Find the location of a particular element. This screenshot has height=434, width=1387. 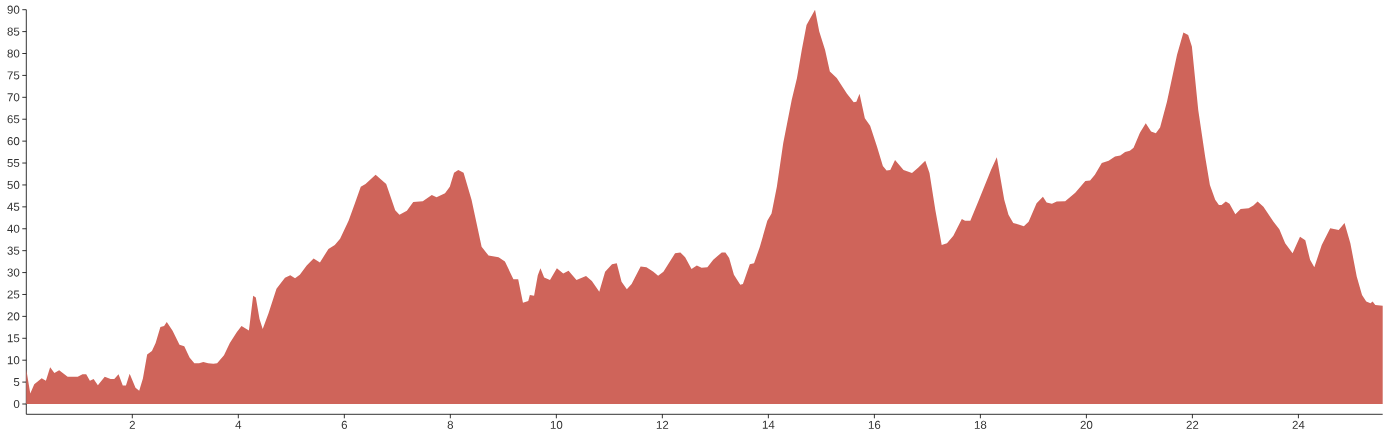

y-tick-label: 85 is located at coordinates (13, 31).